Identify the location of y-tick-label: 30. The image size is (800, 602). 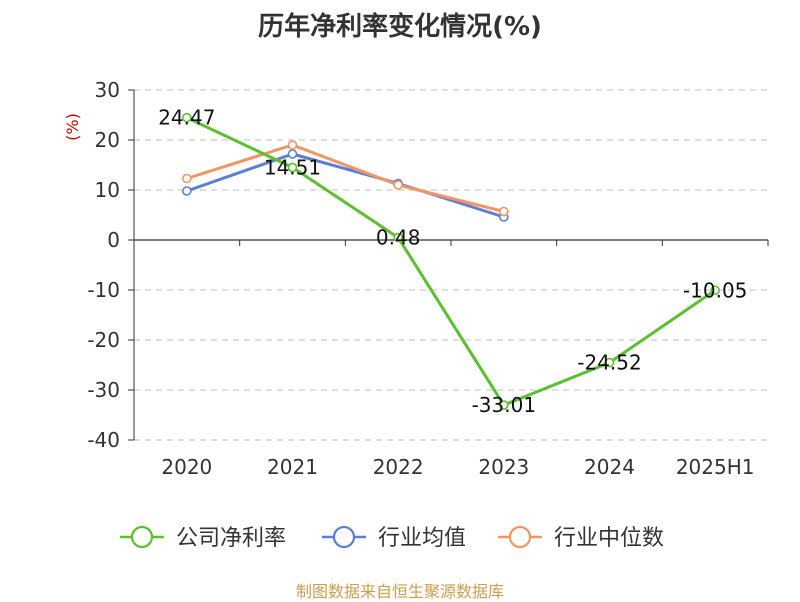
(107, 90).